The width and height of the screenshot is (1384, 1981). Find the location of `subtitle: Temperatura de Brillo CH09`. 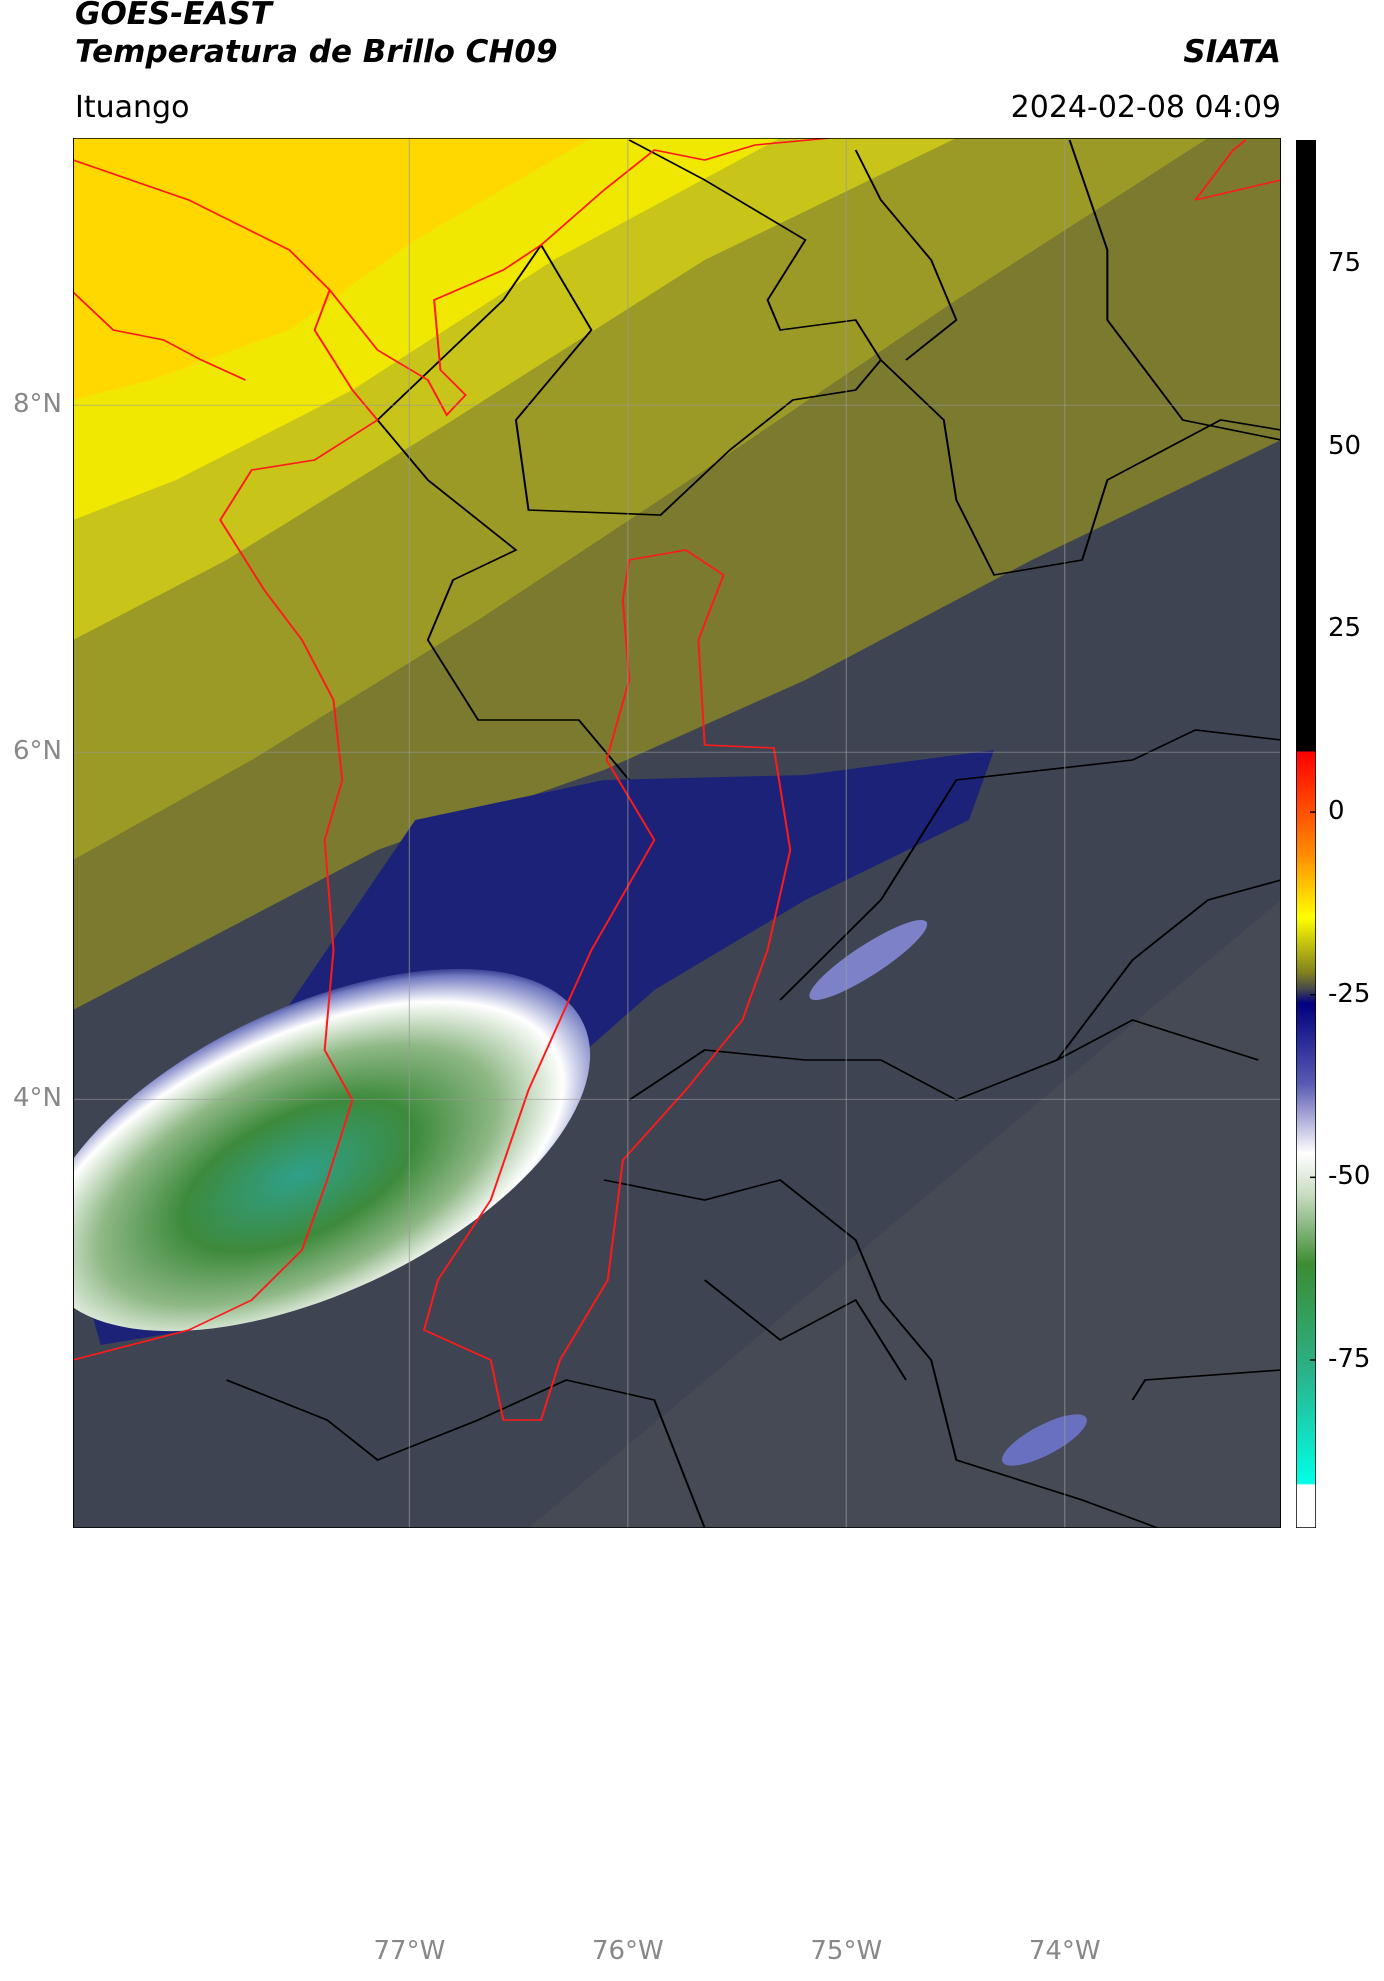

subtitle: Temperatura de Brillo CH09 is located at coordinates (316, 52).